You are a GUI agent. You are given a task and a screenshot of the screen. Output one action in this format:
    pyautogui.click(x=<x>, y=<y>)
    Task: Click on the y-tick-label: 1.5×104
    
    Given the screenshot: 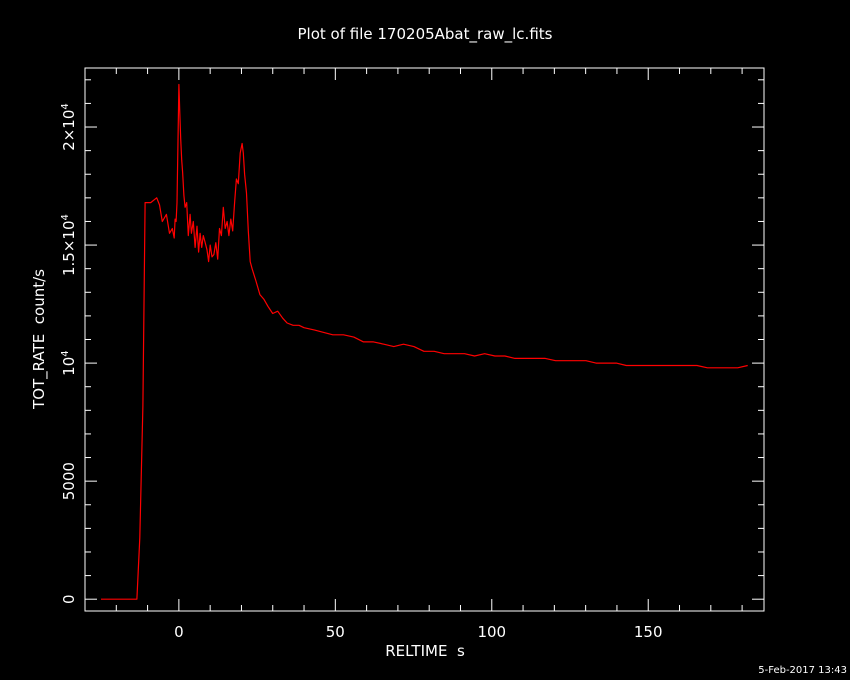 What is the action you would take?
    pyautogui.click(x=69, y=245)
    